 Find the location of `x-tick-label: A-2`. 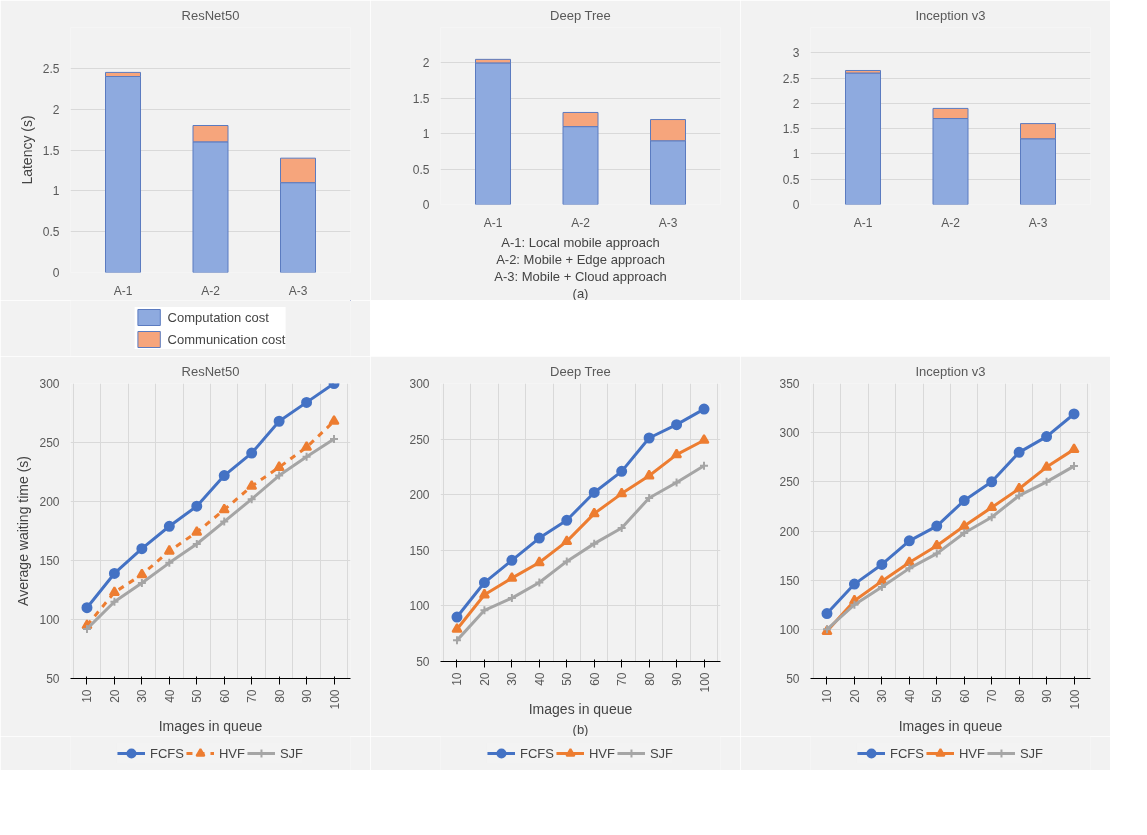

x-tick-label: A-2 is located at coordinates (581, 222).